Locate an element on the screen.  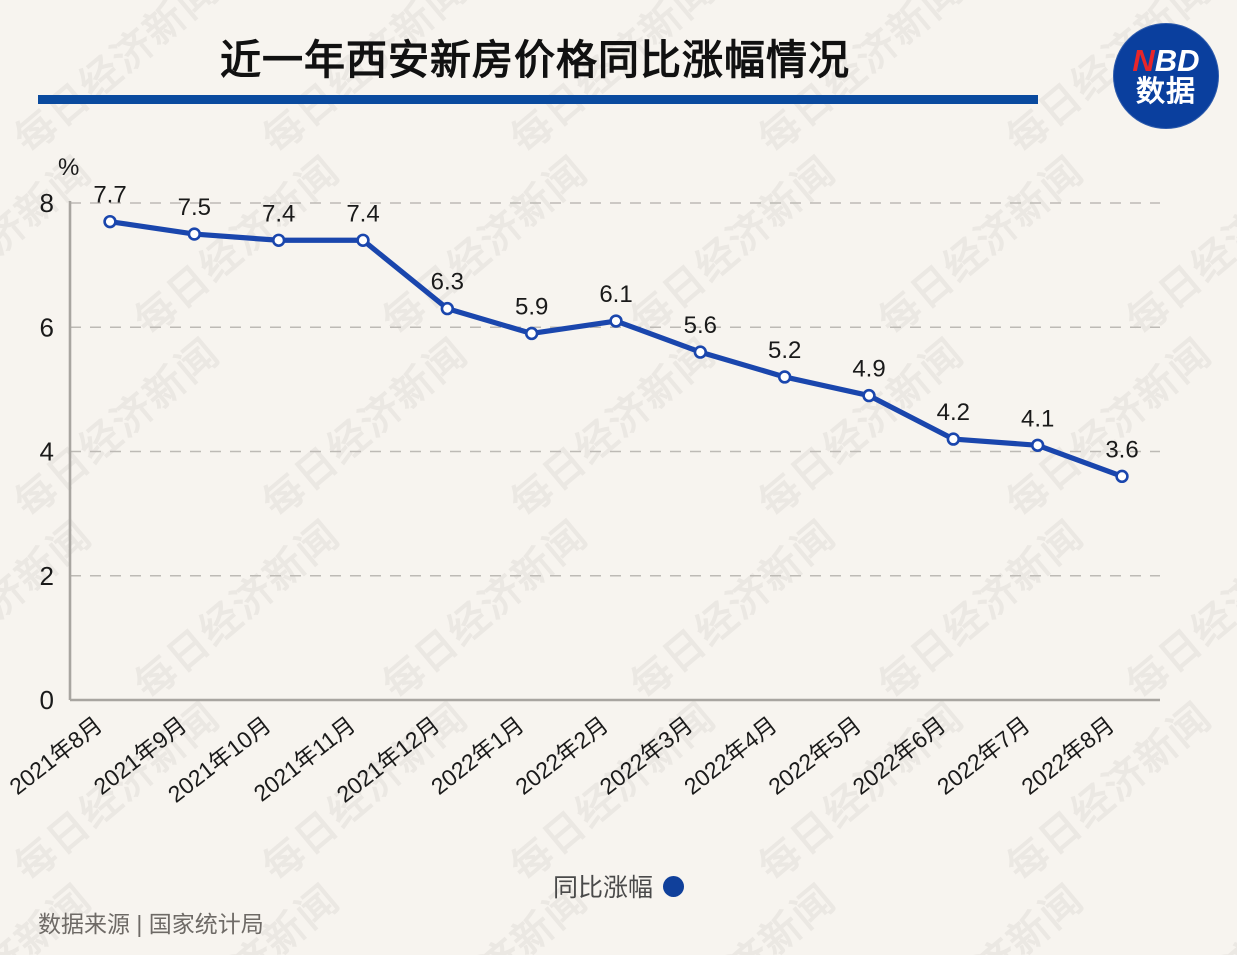
logo-wordmark: NBD is located at coordinates (1165, 60).